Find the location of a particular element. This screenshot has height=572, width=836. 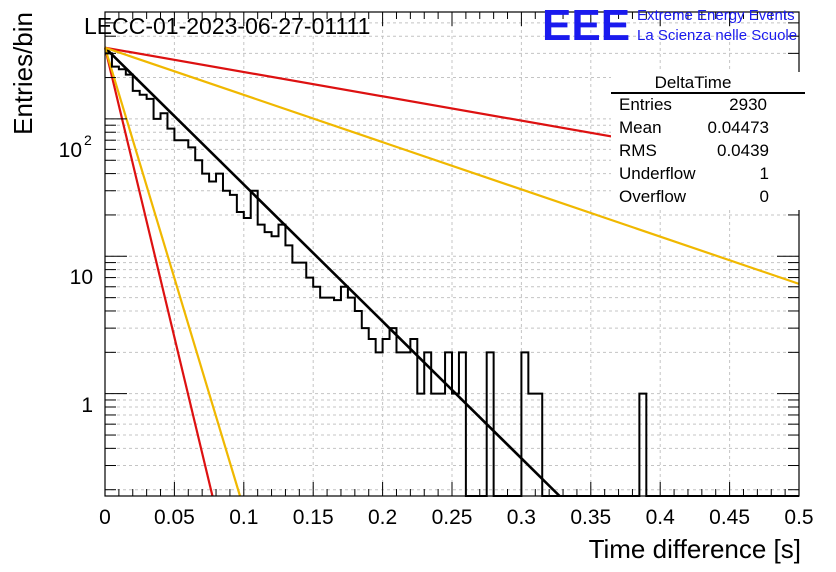

x-tick-label: 0.4 is located at coordinates (661, 517).